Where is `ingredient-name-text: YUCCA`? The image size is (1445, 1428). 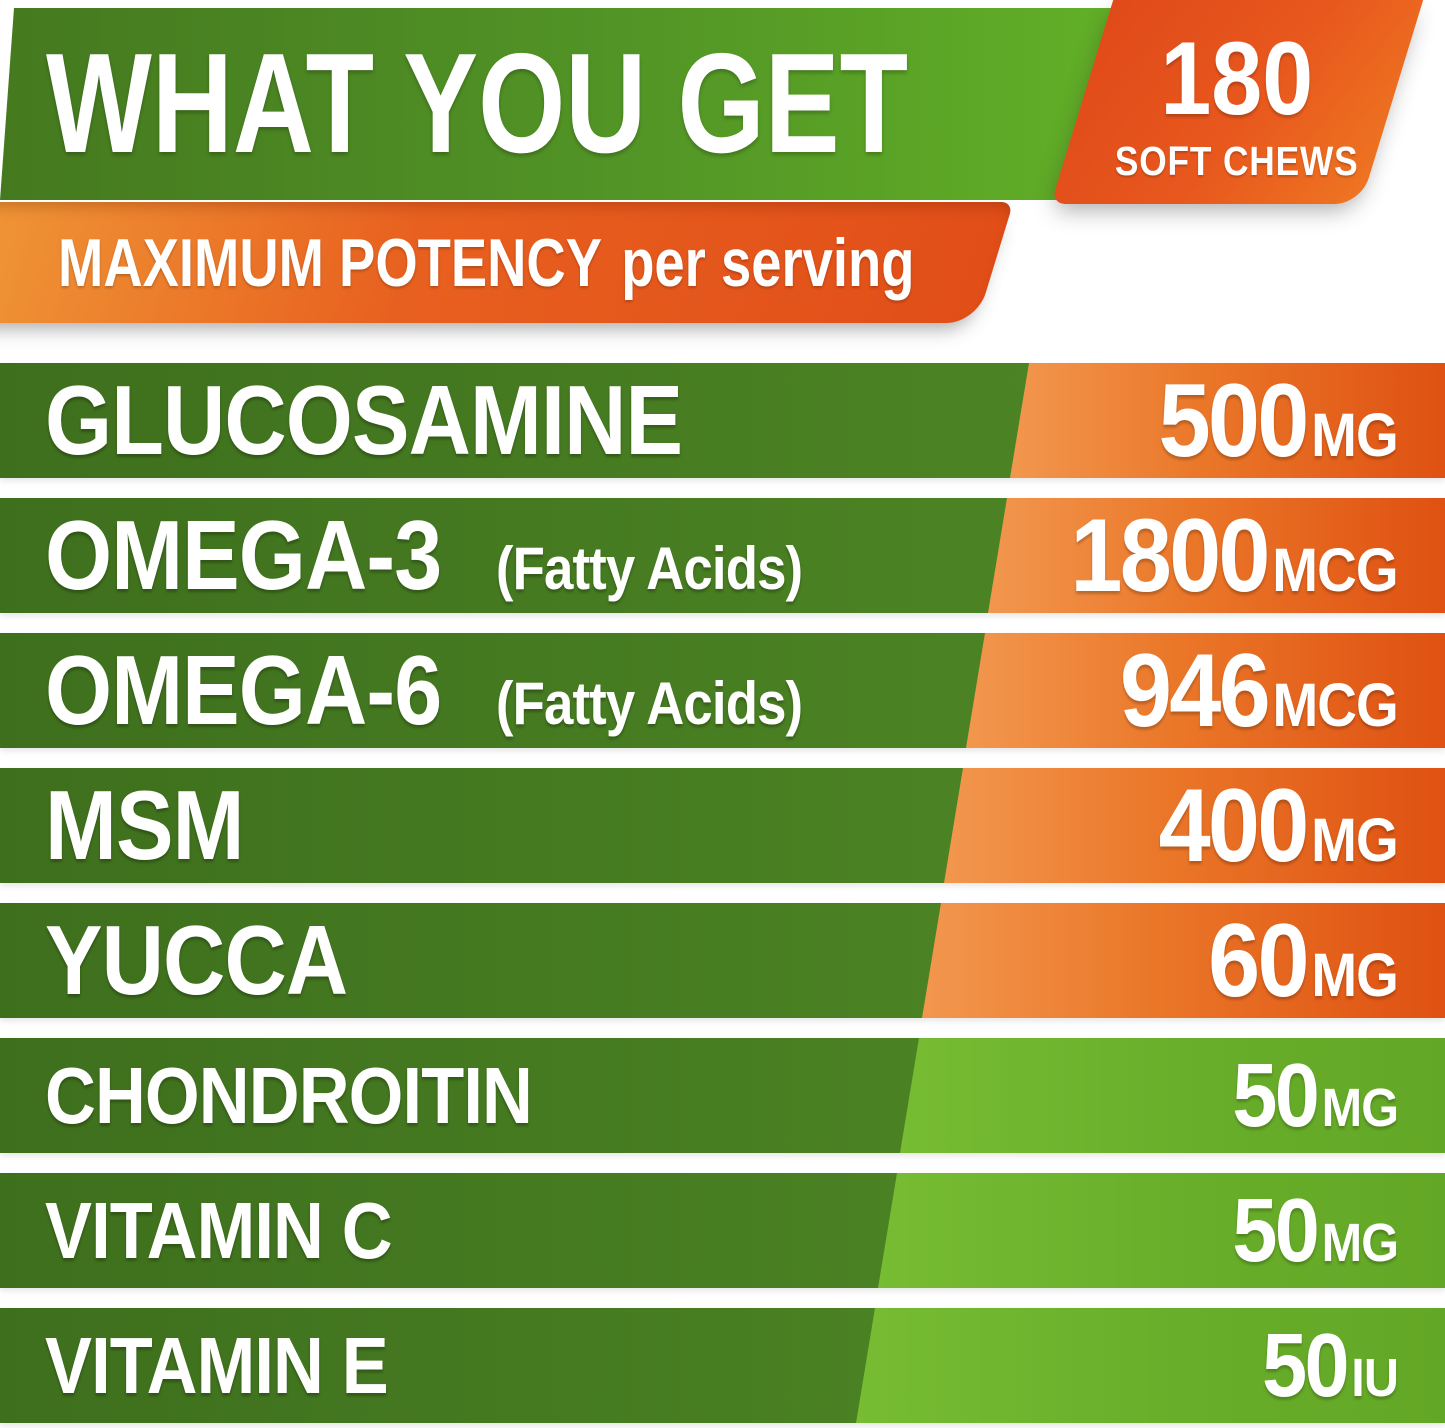 ingredient-name-text: YUCCA is located at coordinates (223, 960).